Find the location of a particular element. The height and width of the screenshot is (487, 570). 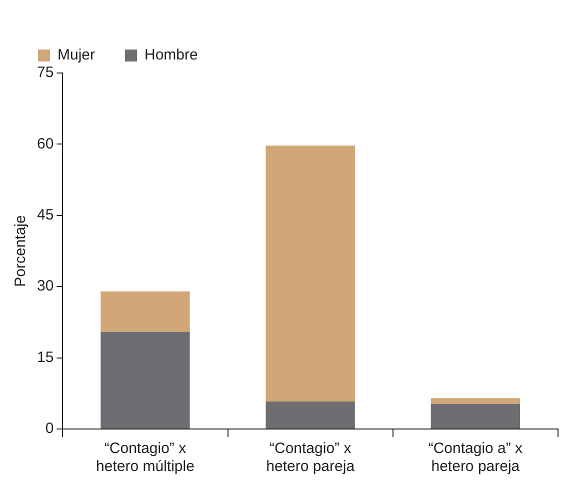

y-tick-label: 0 is located at coordinates (49, 429).